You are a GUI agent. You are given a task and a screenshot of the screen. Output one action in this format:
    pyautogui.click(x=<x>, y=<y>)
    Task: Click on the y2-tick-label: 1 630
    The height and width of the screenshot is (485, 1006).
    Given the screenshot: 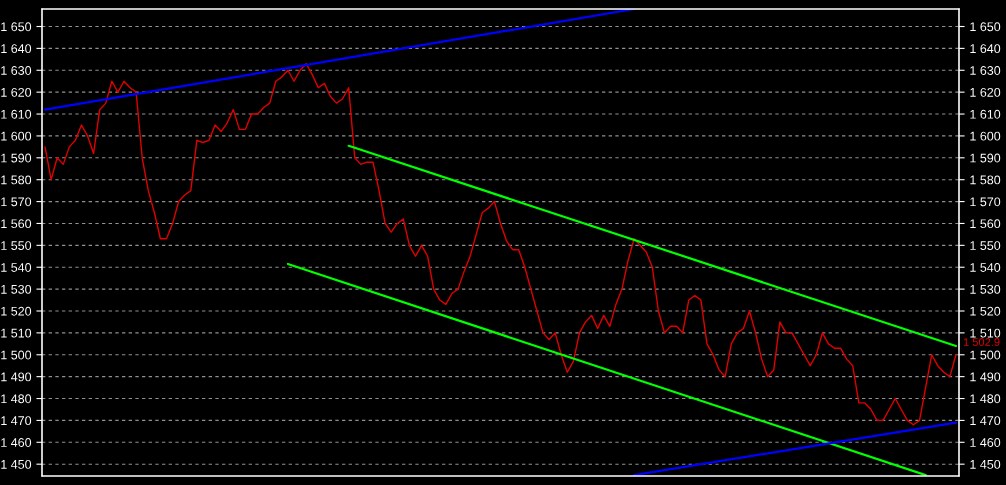 What is the action you would take?
    pyautogui.click(x=985, y=70)
    